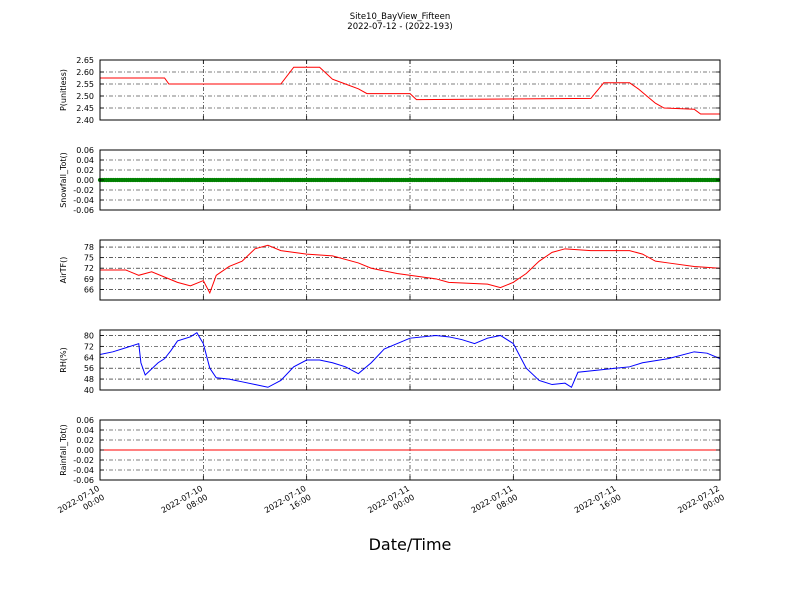  Describe the element at coordinates (63, 180) in the screenshot. I see `y-axis-label: Snowfall_Tot()` at that location.